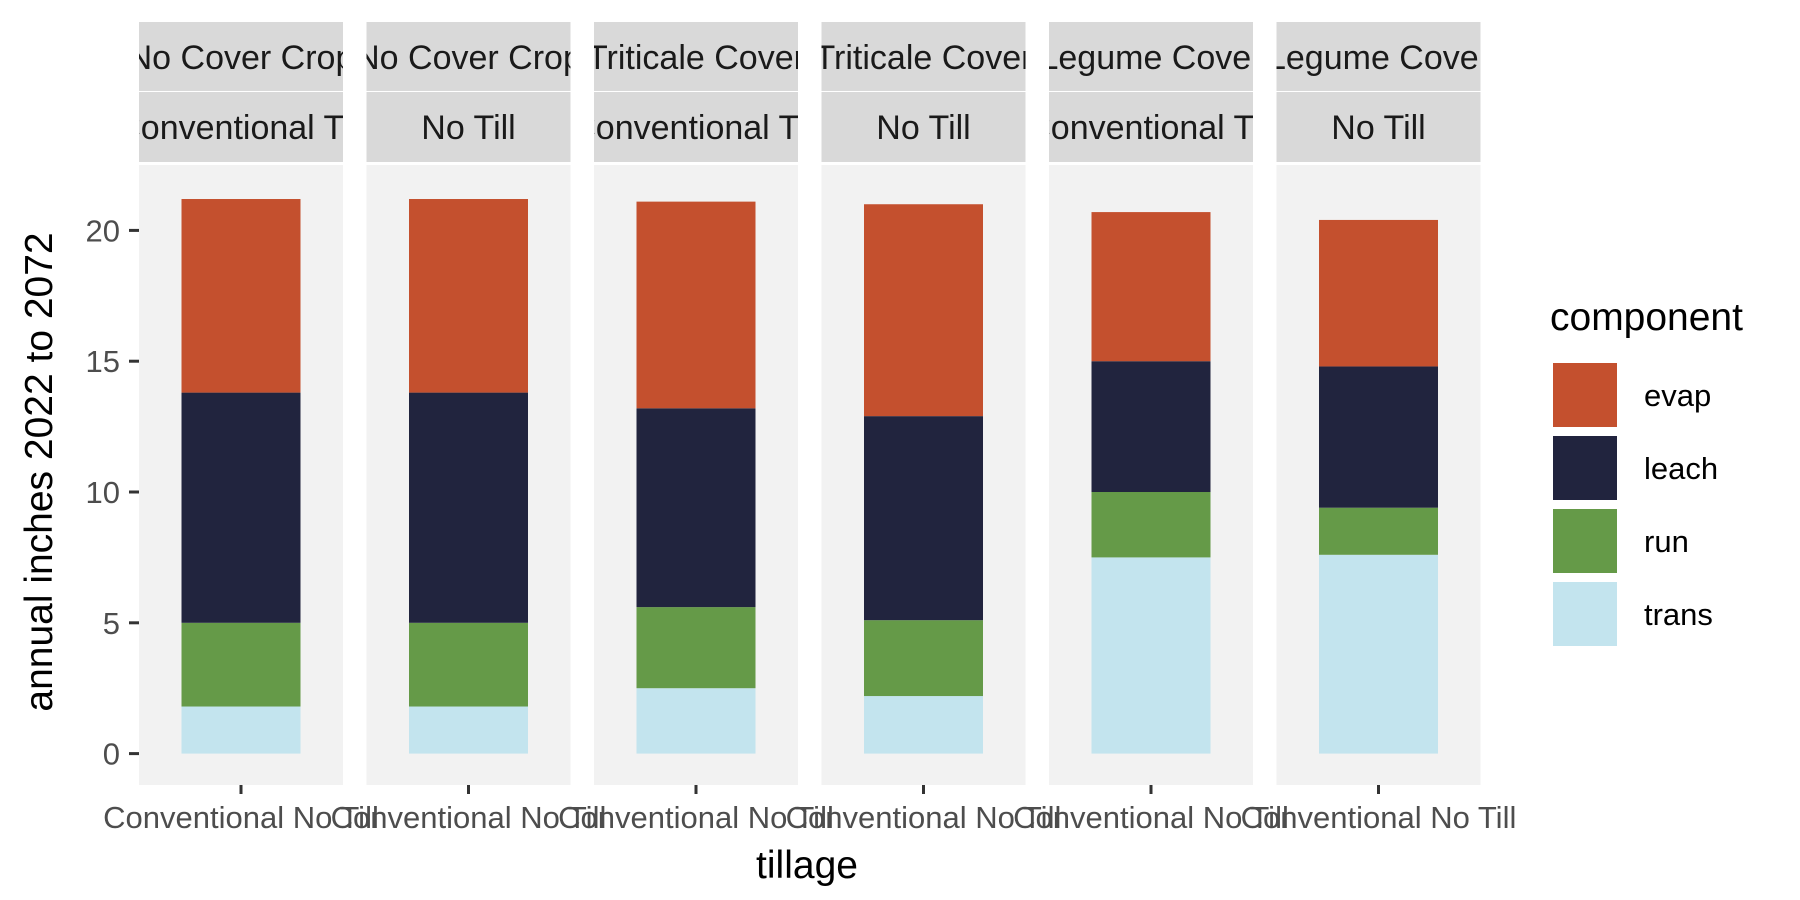 This screenshot has width=1800, height=900. What do you see at coordinates (1677, 395) in the screenshot?
I see `legend-label-evap: evap` at bounding box center [1677, 395].